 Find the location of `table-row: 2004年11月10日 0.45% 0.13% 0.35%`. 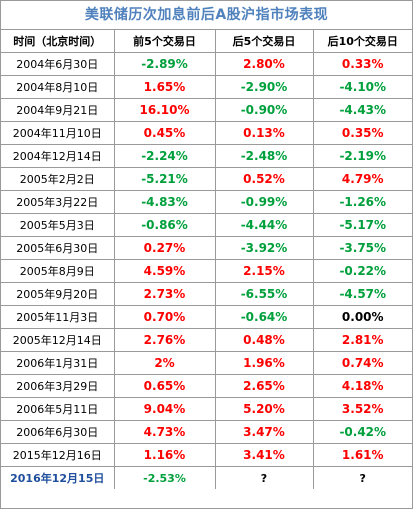

table-row: 2004年11月10日 0.45% 0.13% 0.35% is located at coordinates (206, 133).